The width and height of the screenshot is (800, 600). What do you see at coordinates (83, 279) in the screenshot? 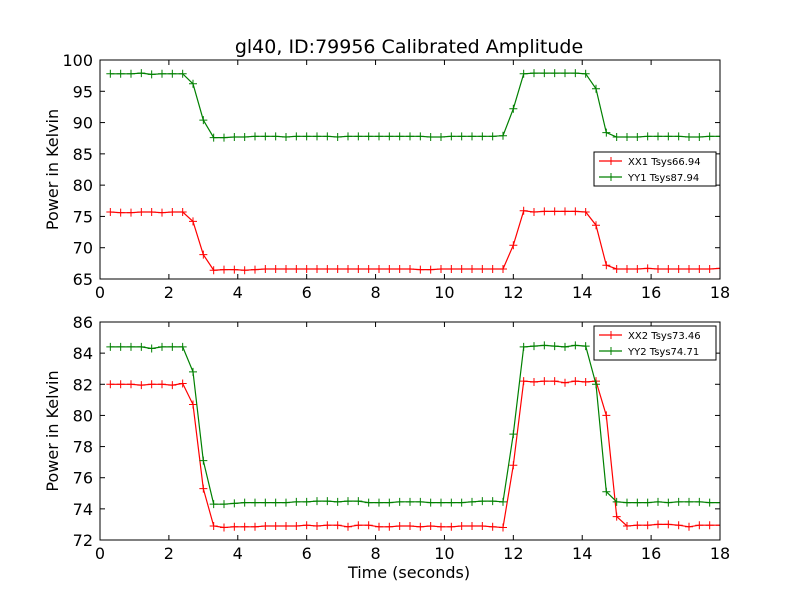
I see `y-tick-label: 65` at bounding box center [83, 279].